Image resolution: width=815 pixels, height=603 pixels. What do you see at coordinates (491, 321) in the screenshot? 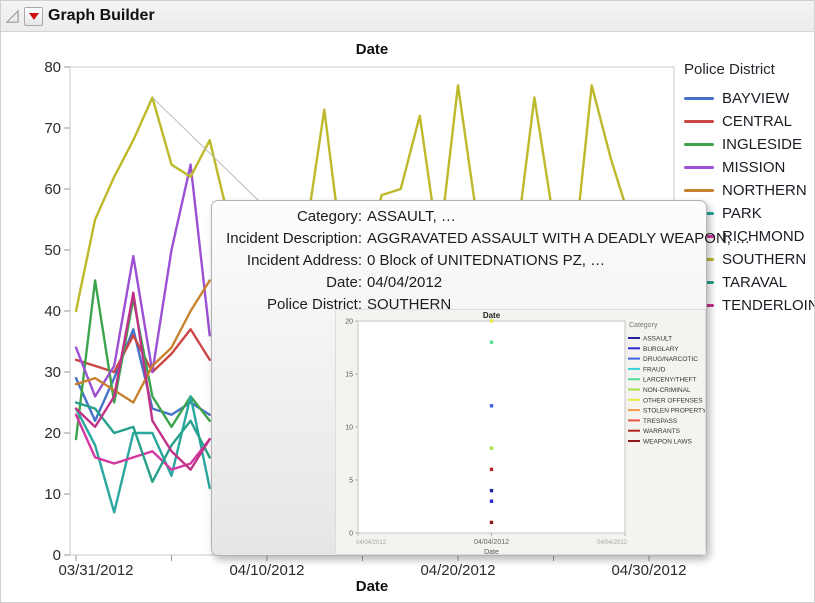
I see `graphlet-point-OTHER OFFENSES` at bounding box center [491, 321].